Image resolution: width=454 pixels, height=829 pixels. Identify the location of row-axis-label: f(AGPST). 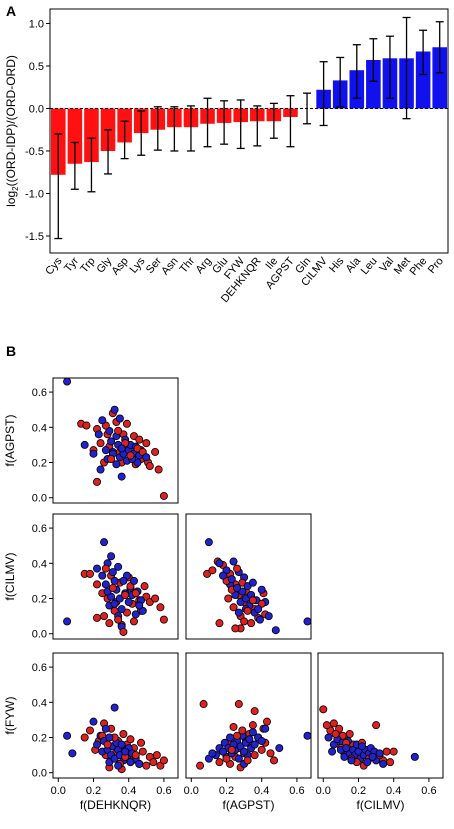
(10, 440).